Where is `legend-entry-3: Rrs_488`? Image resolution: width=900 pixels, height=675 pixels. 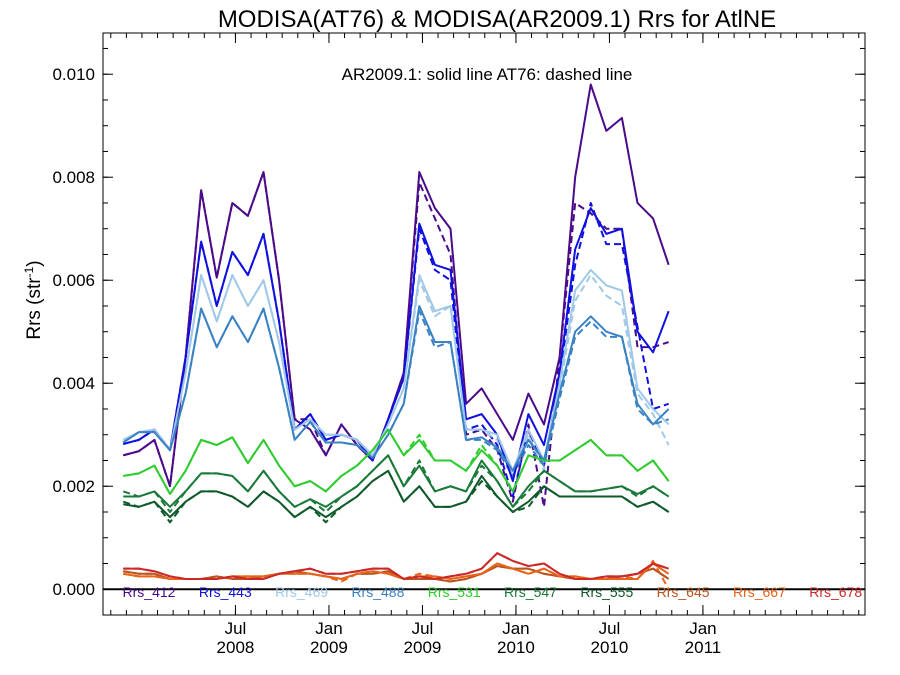
legend-entry-3: Rrs_488 is located at coordinates (377, 592).